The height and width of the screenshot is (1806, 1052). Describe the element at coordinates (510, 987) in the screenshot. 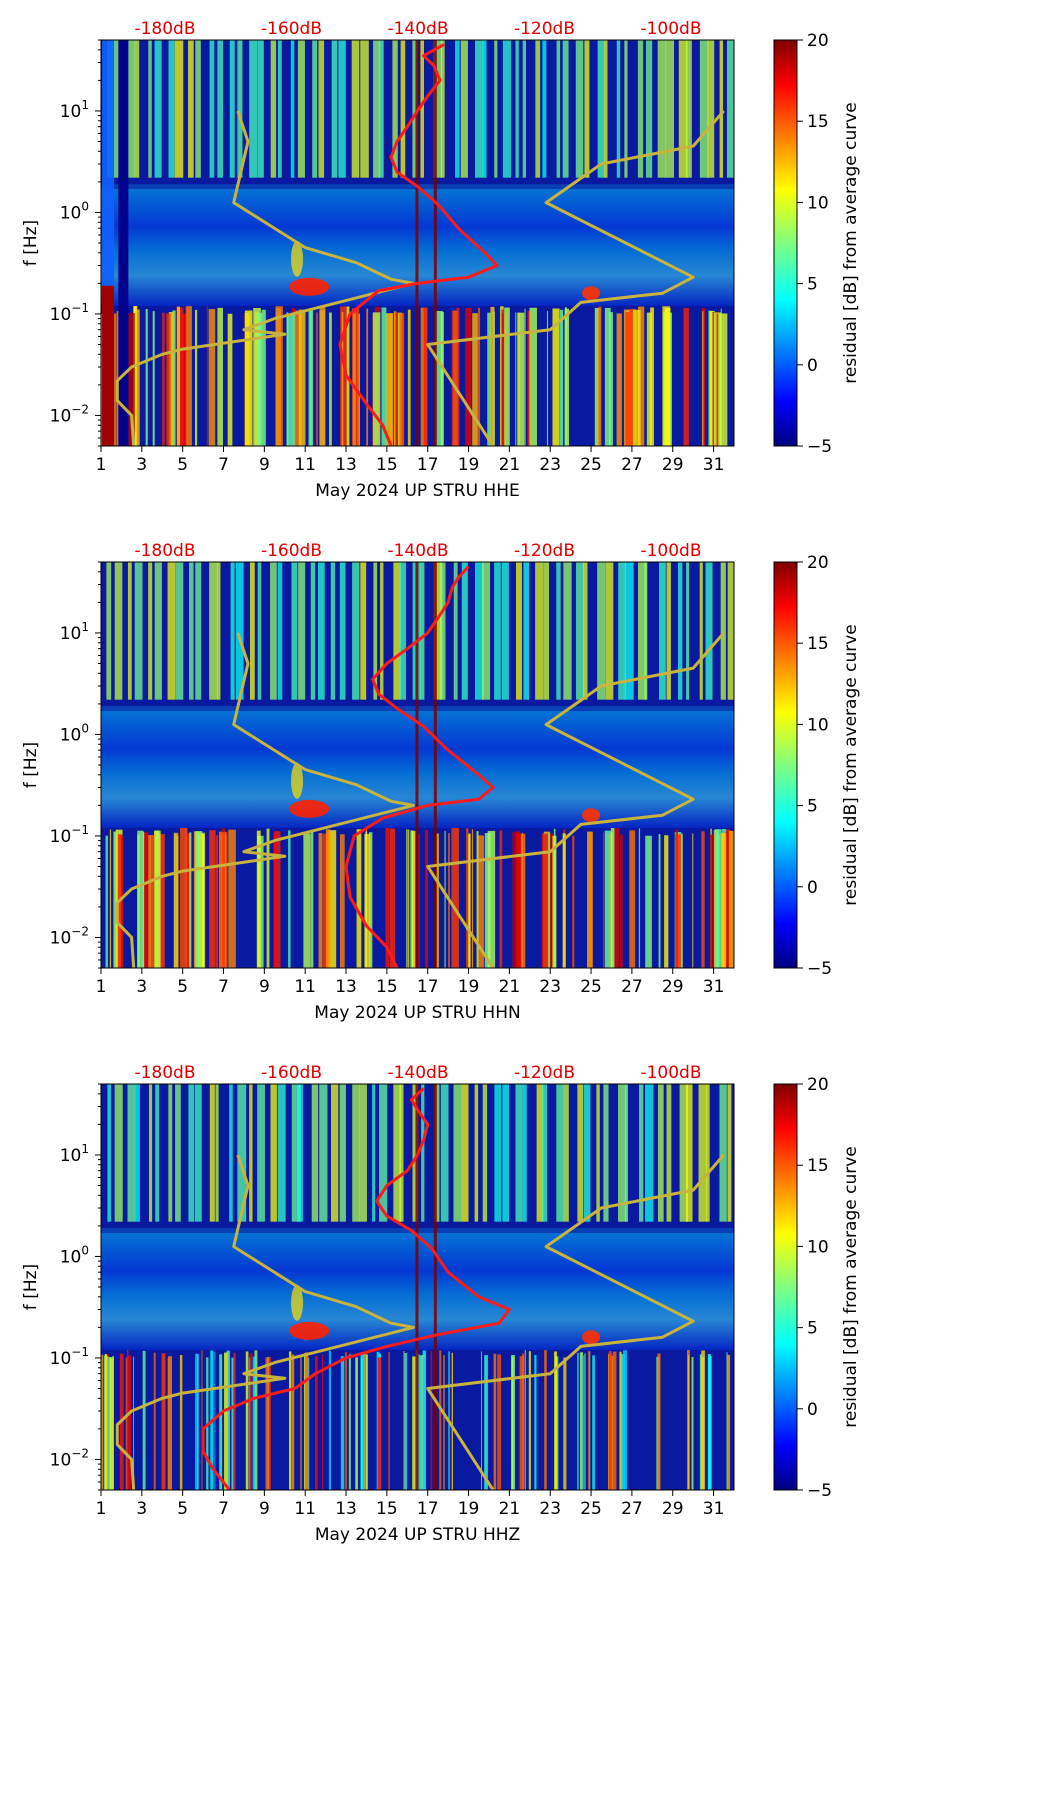

I see `x-tick-label: 21` at that location.